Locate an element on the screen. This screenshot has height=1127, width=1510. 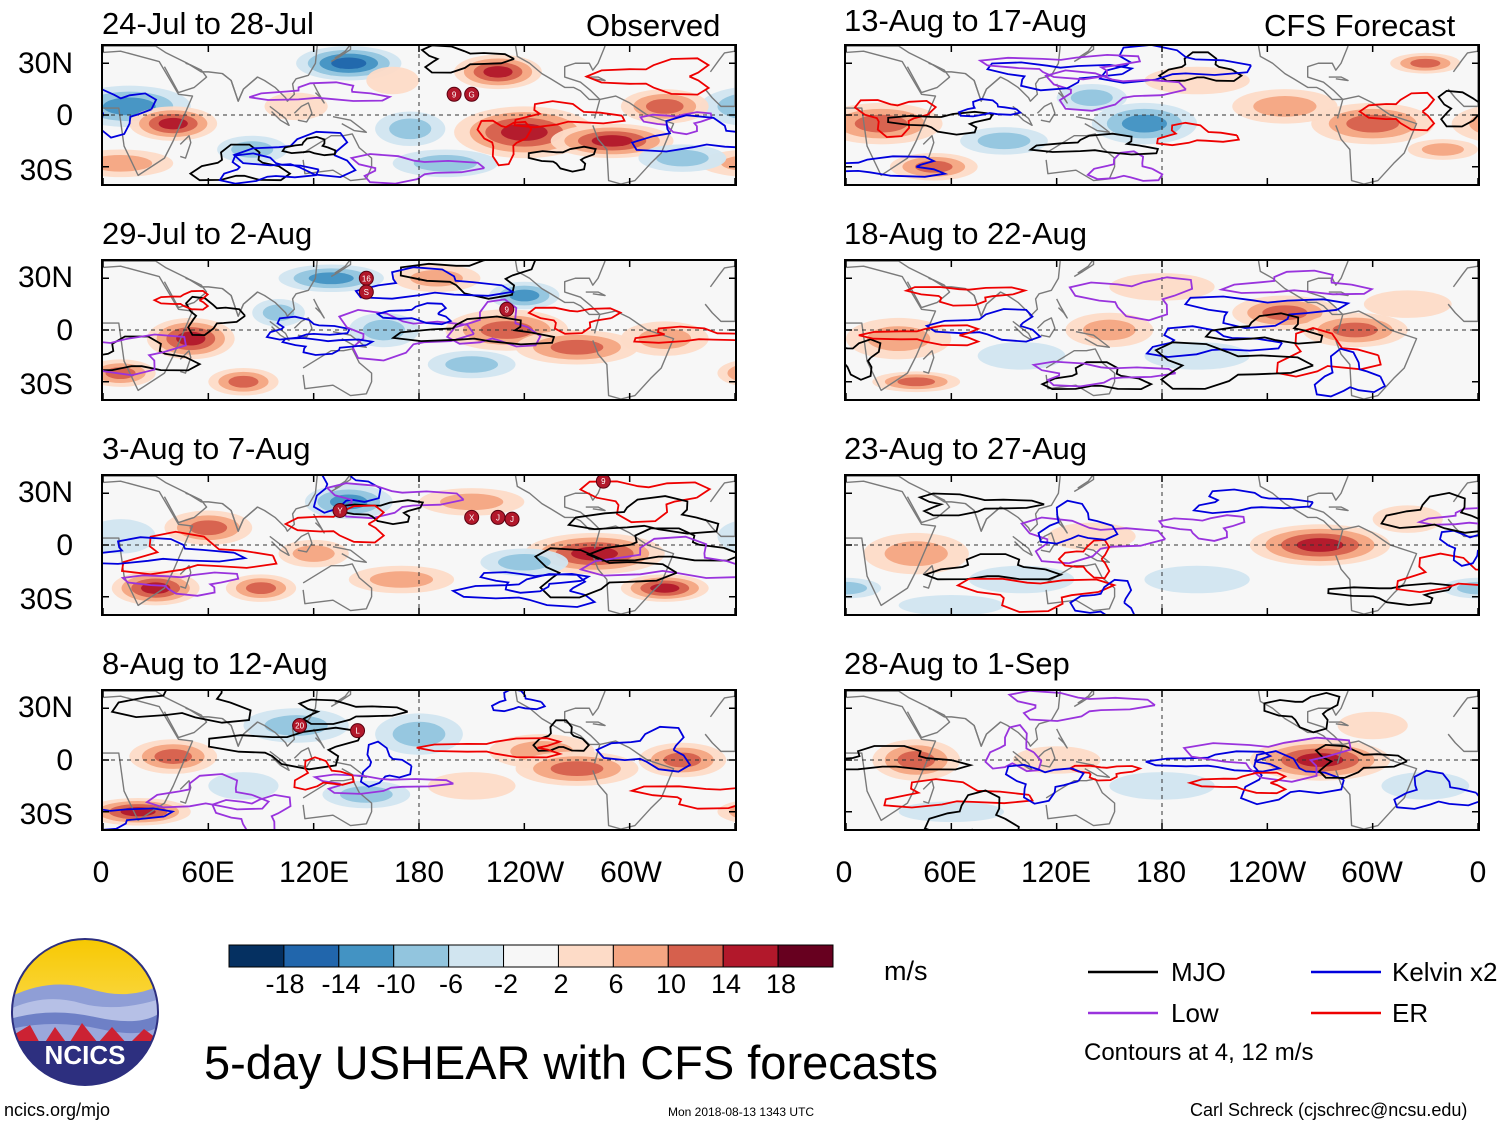
cbar-tick-5: -2 is located at coordinates (505, 984).